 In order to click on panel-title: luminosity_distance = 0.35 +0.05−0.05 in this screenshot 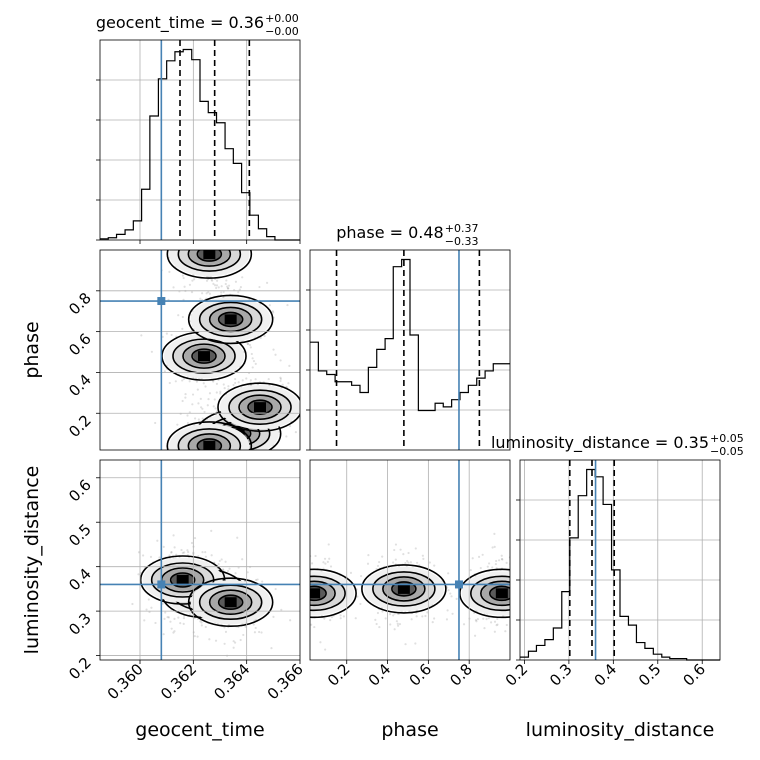, I will do `click(617, 445)`.